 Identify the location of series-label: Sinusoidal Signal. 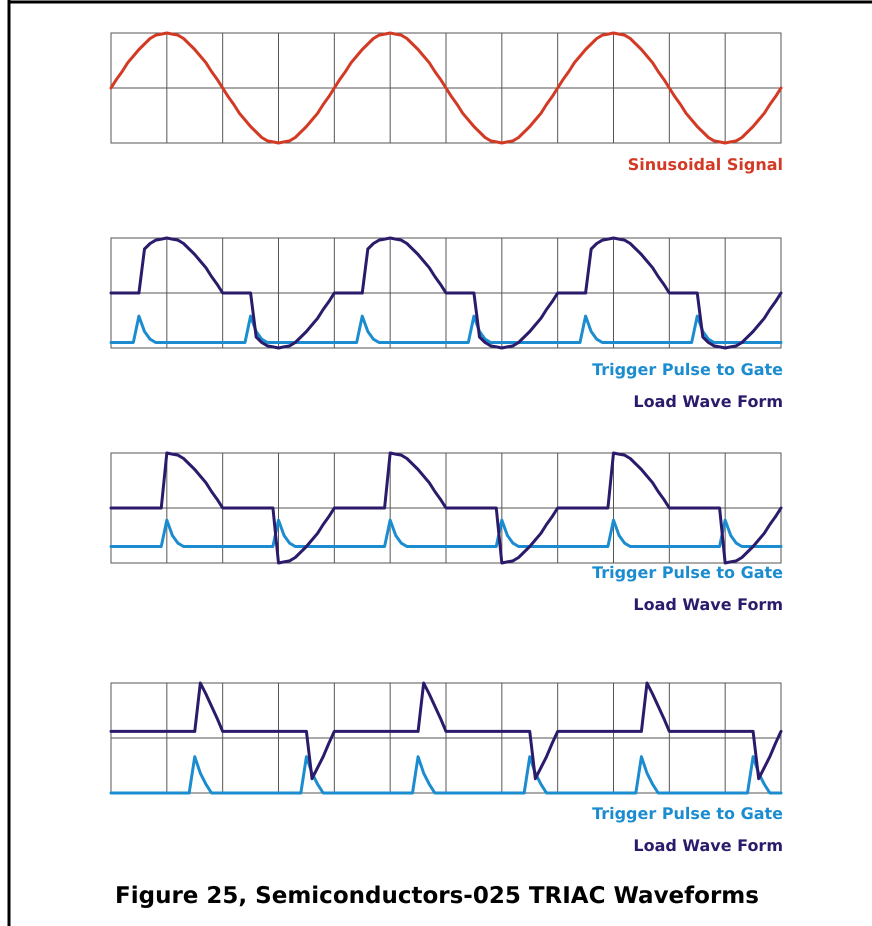
(705, 164).